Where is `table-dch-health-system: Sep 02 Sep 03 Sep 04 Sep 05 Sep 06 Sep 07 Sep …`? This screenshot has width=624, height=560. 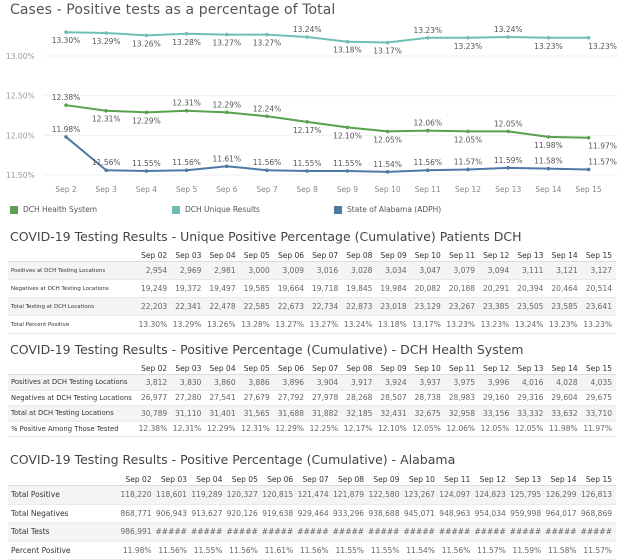
table-dch-health-system: Sep 02 Sep 03 Sep 04 Sep 05 Sep 06 Sep 07 Sep … is located at coordinates (312, 399).